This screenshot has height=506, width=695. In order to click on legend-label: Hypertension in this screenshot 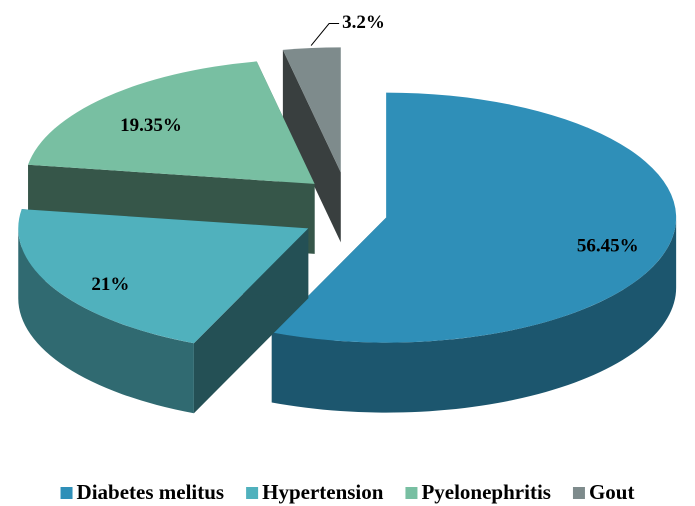, I will do `click(323, 492)`.